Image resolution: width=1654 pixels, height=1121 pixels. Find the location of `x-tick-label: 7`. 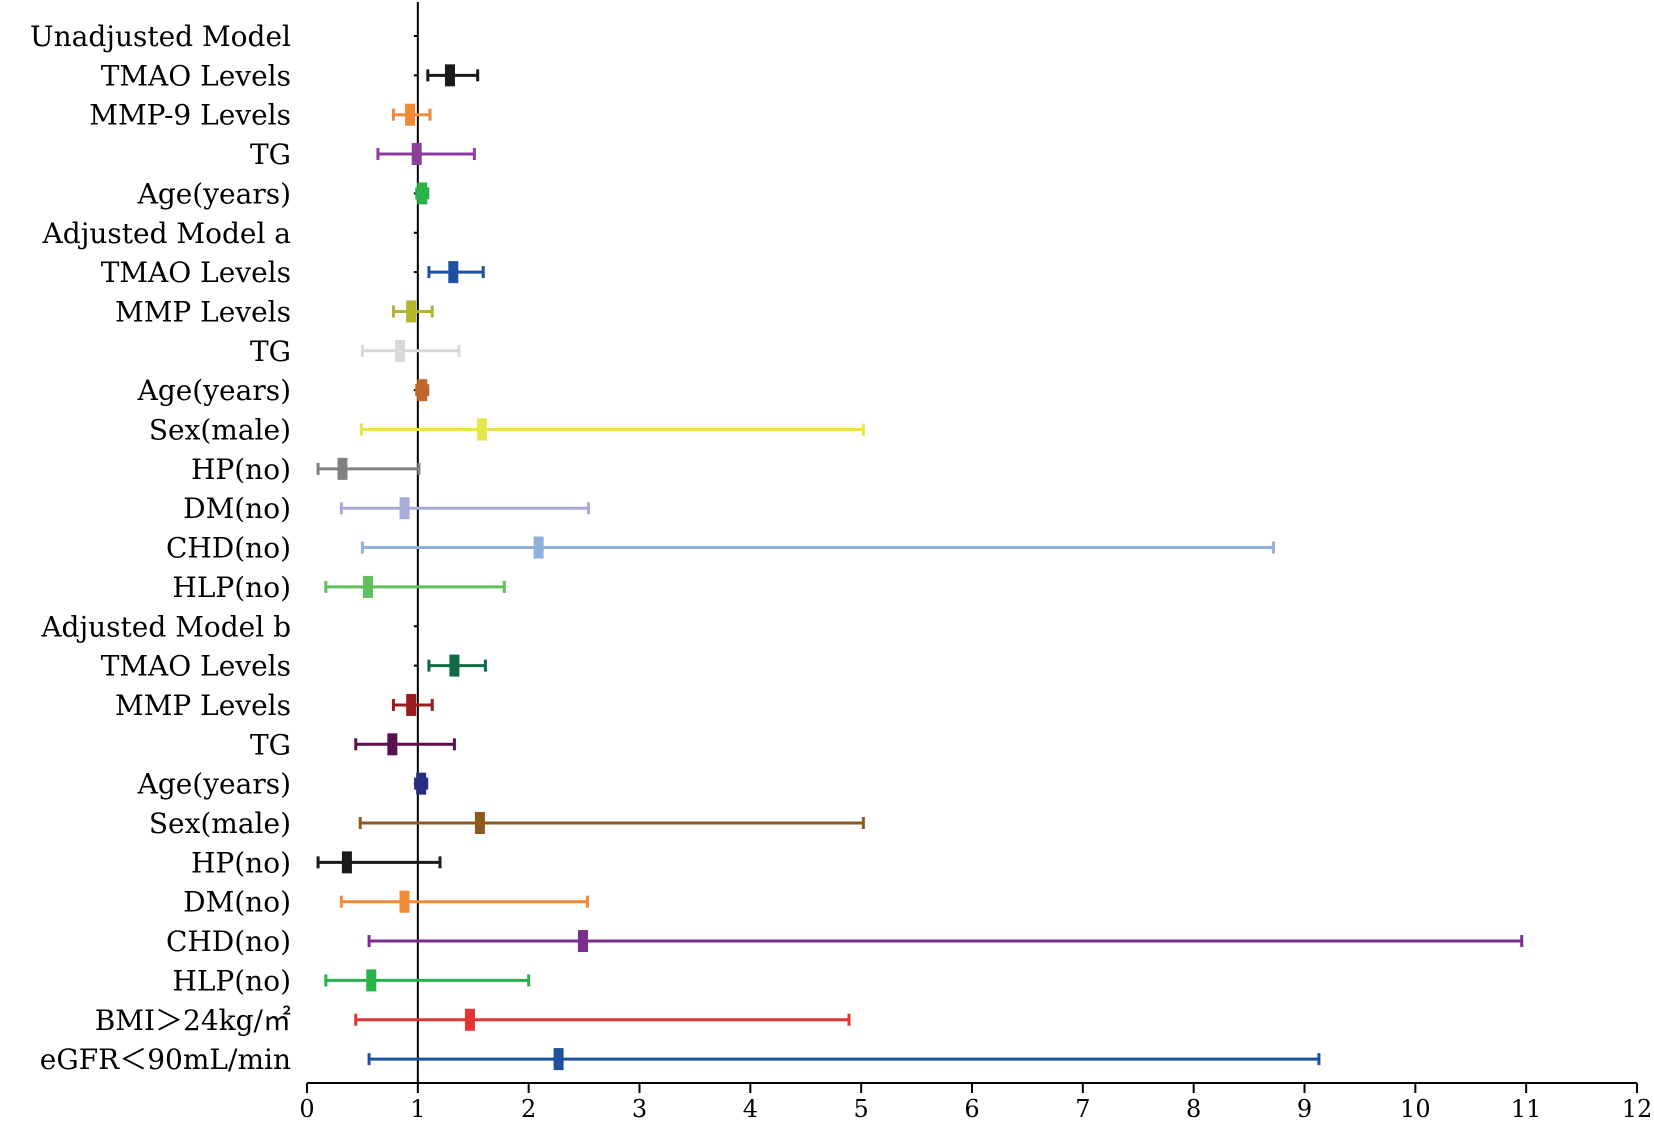

x-tick-label: 7 is located at coordinates (1082, 1108).